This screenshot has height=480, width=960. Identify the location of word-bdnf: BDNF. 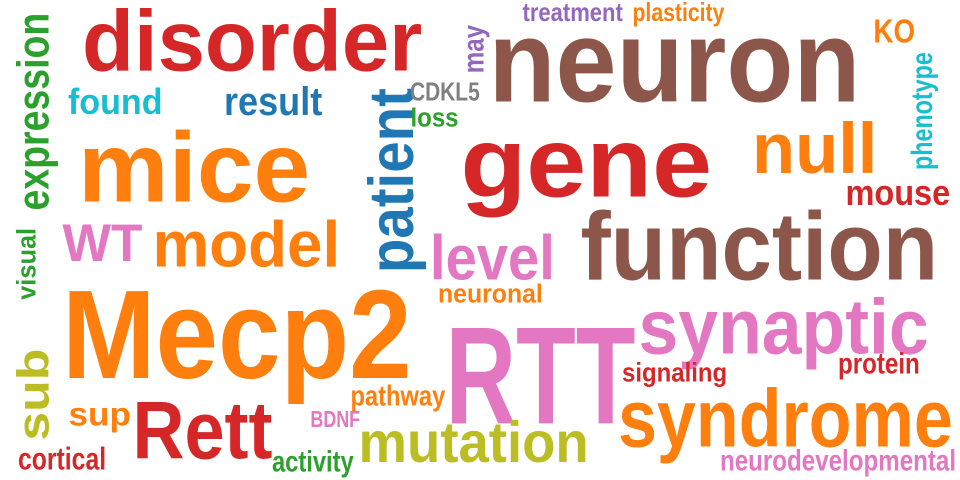
(334, 418).